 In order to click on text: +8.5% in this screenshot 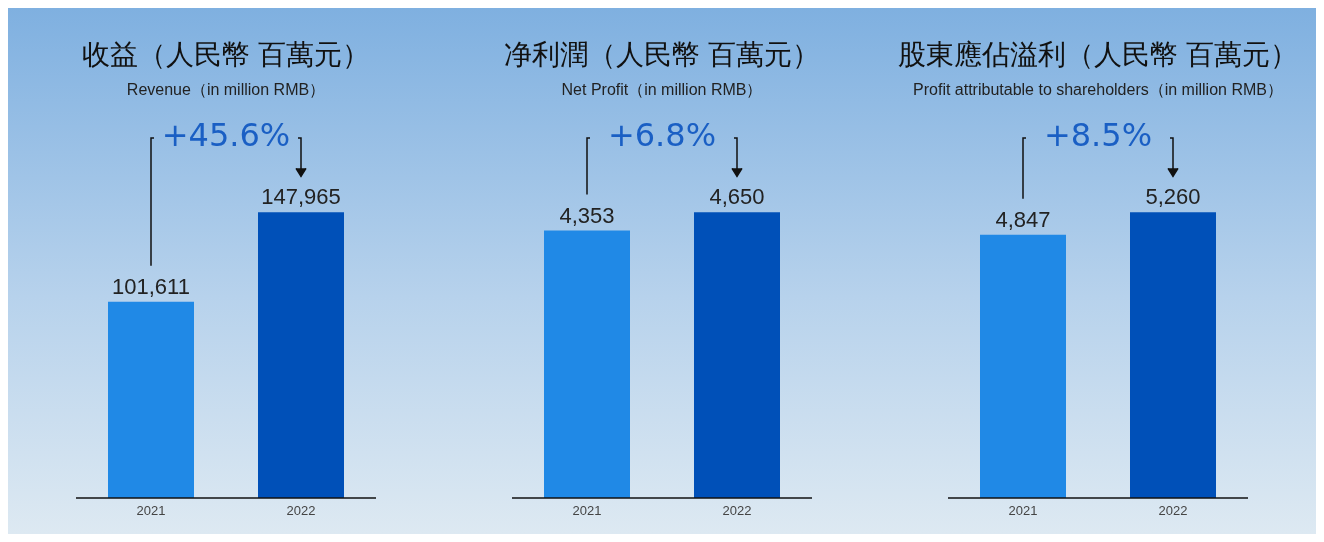, I will do `click(1098, 135)`.